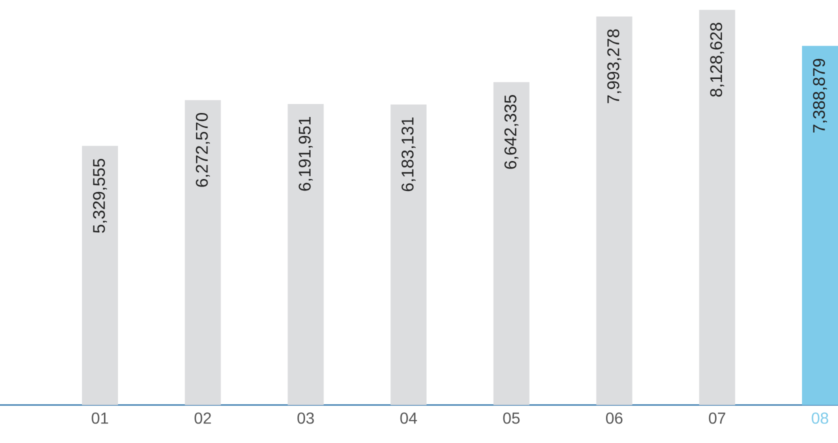  What do you see at coordinates (202, 418) in the screenshot?
I see `x-tick-label: 02` at bounding box center [202, 418].